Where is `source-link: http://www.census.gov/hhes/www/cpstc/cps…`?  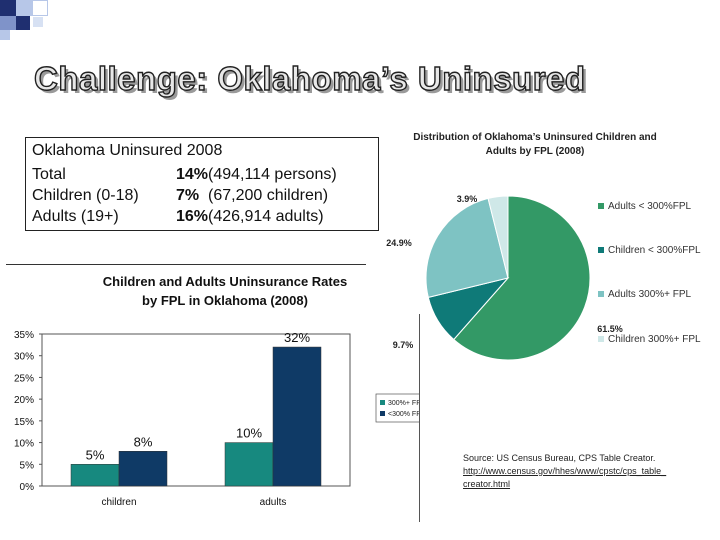
source-link: http://www.census.gov/hhes/www/cpstc/cps… is located at coordinates (565, 471).